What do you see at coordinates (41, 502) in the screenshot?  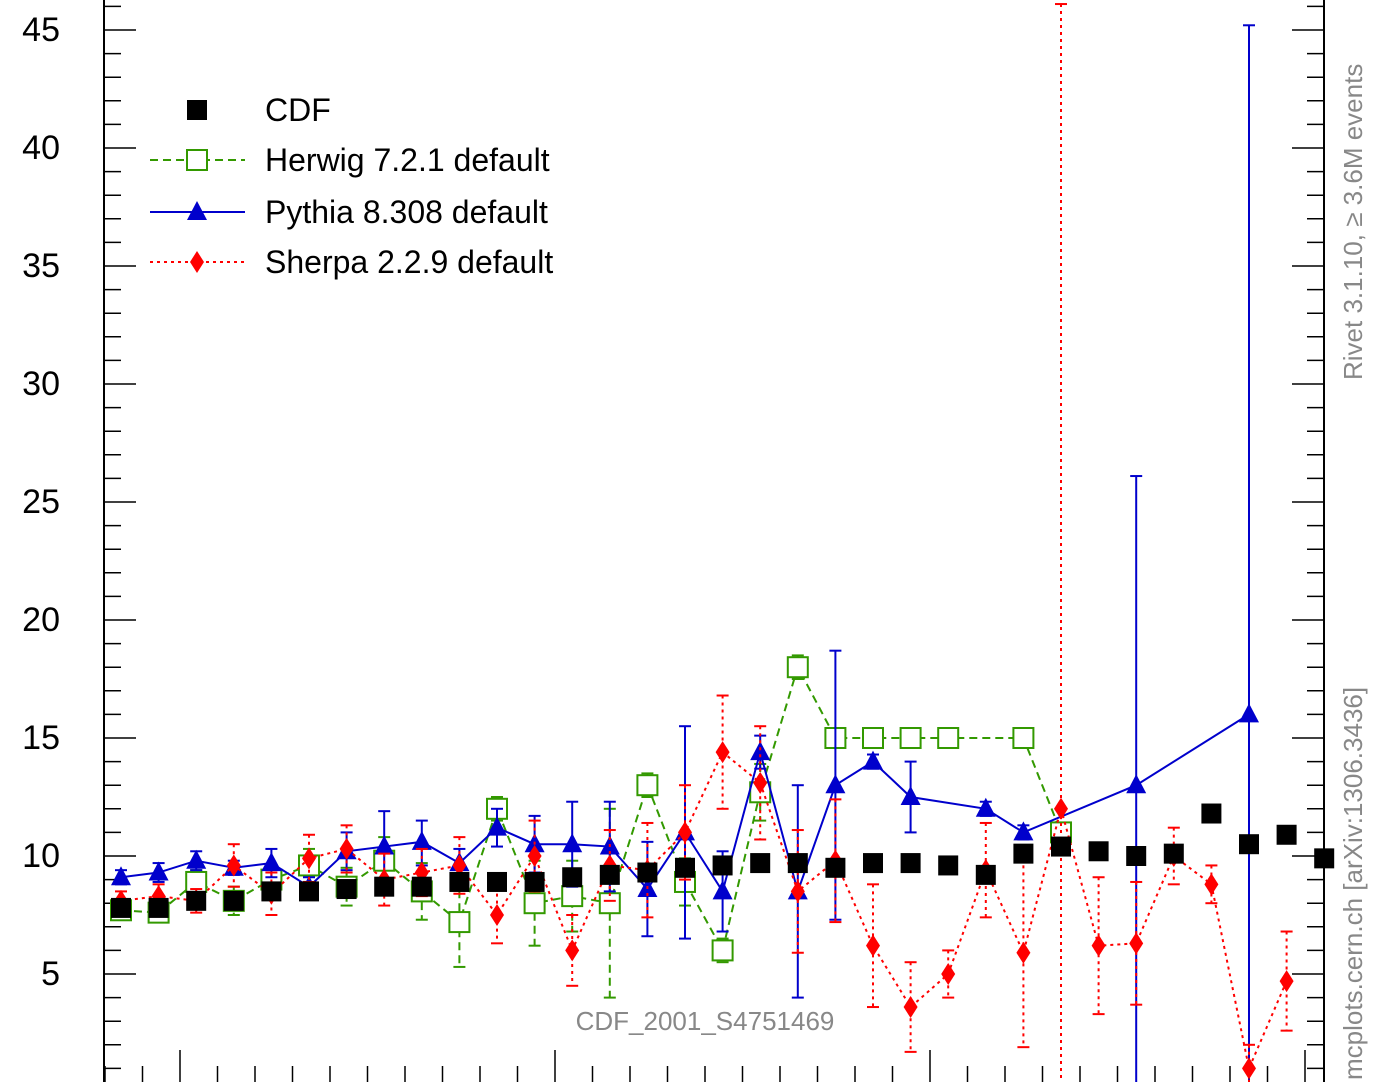 I see `y-tick-label: 25` at bounding box center [41, 502].